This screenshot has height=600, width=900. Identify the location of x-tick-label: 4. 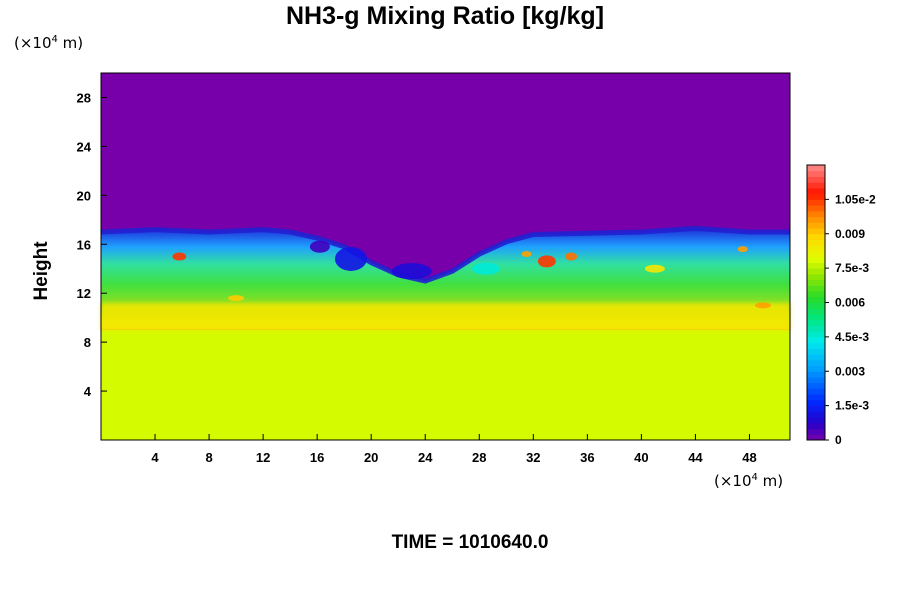
(155, 457).